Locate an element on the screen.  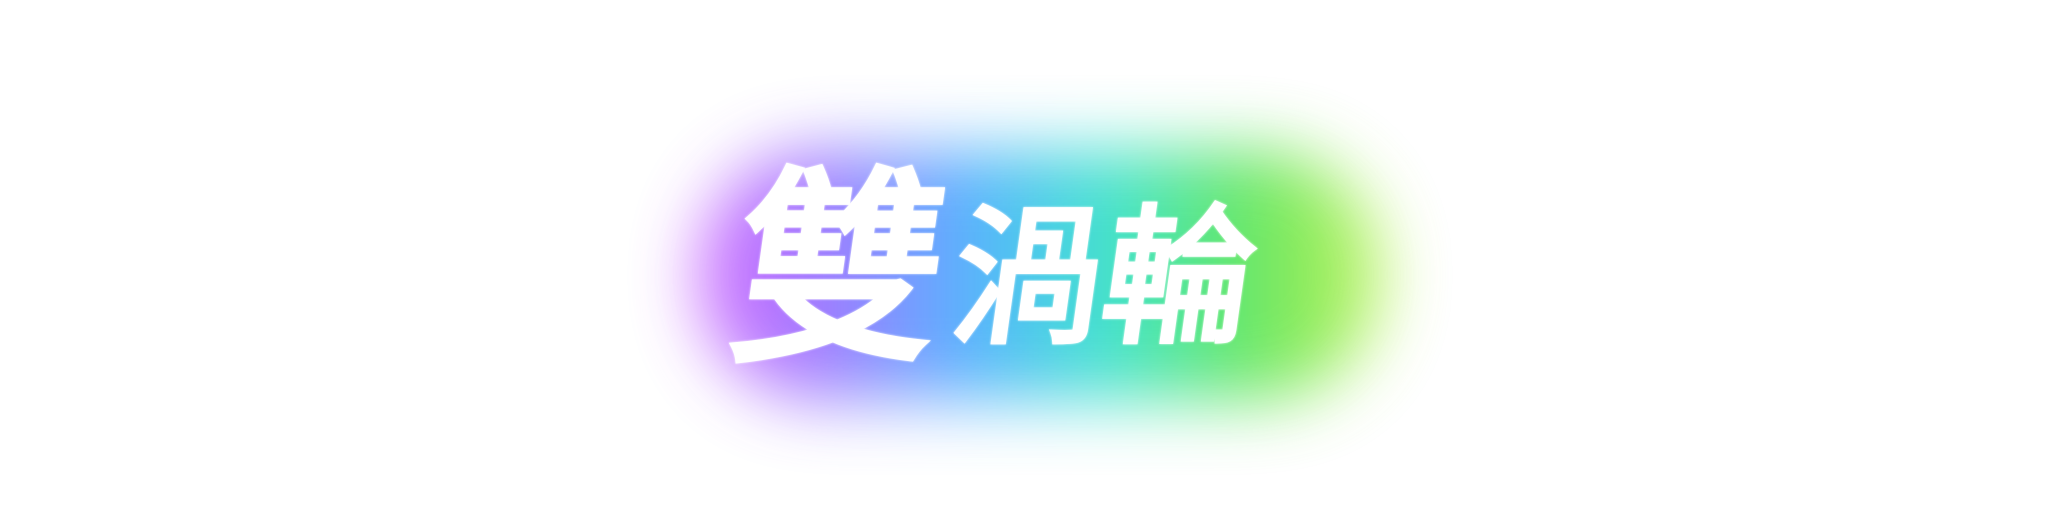
logo-title: 雙 渦 輪 is located at coordinates (995, 264).